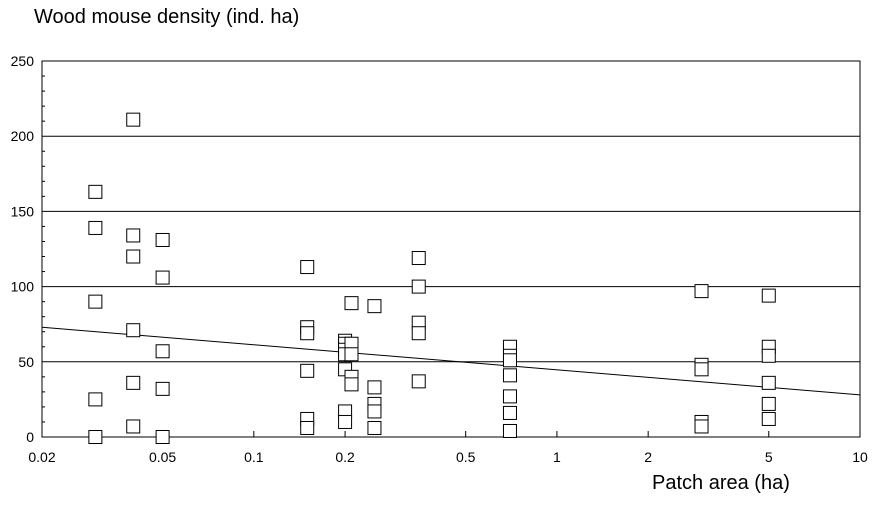  I want to click on x-tick-label: 0.02, so click(41, 457).